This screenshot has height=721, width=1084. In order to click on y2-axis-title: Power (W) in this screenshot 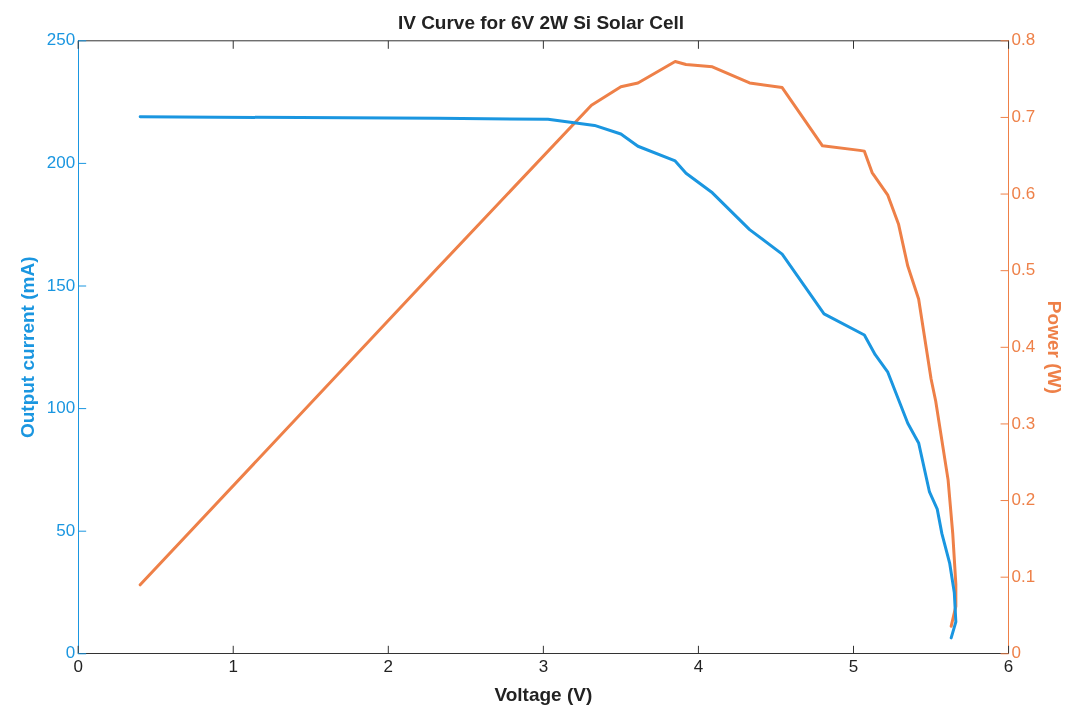, I will do `click(1055, 347)`.